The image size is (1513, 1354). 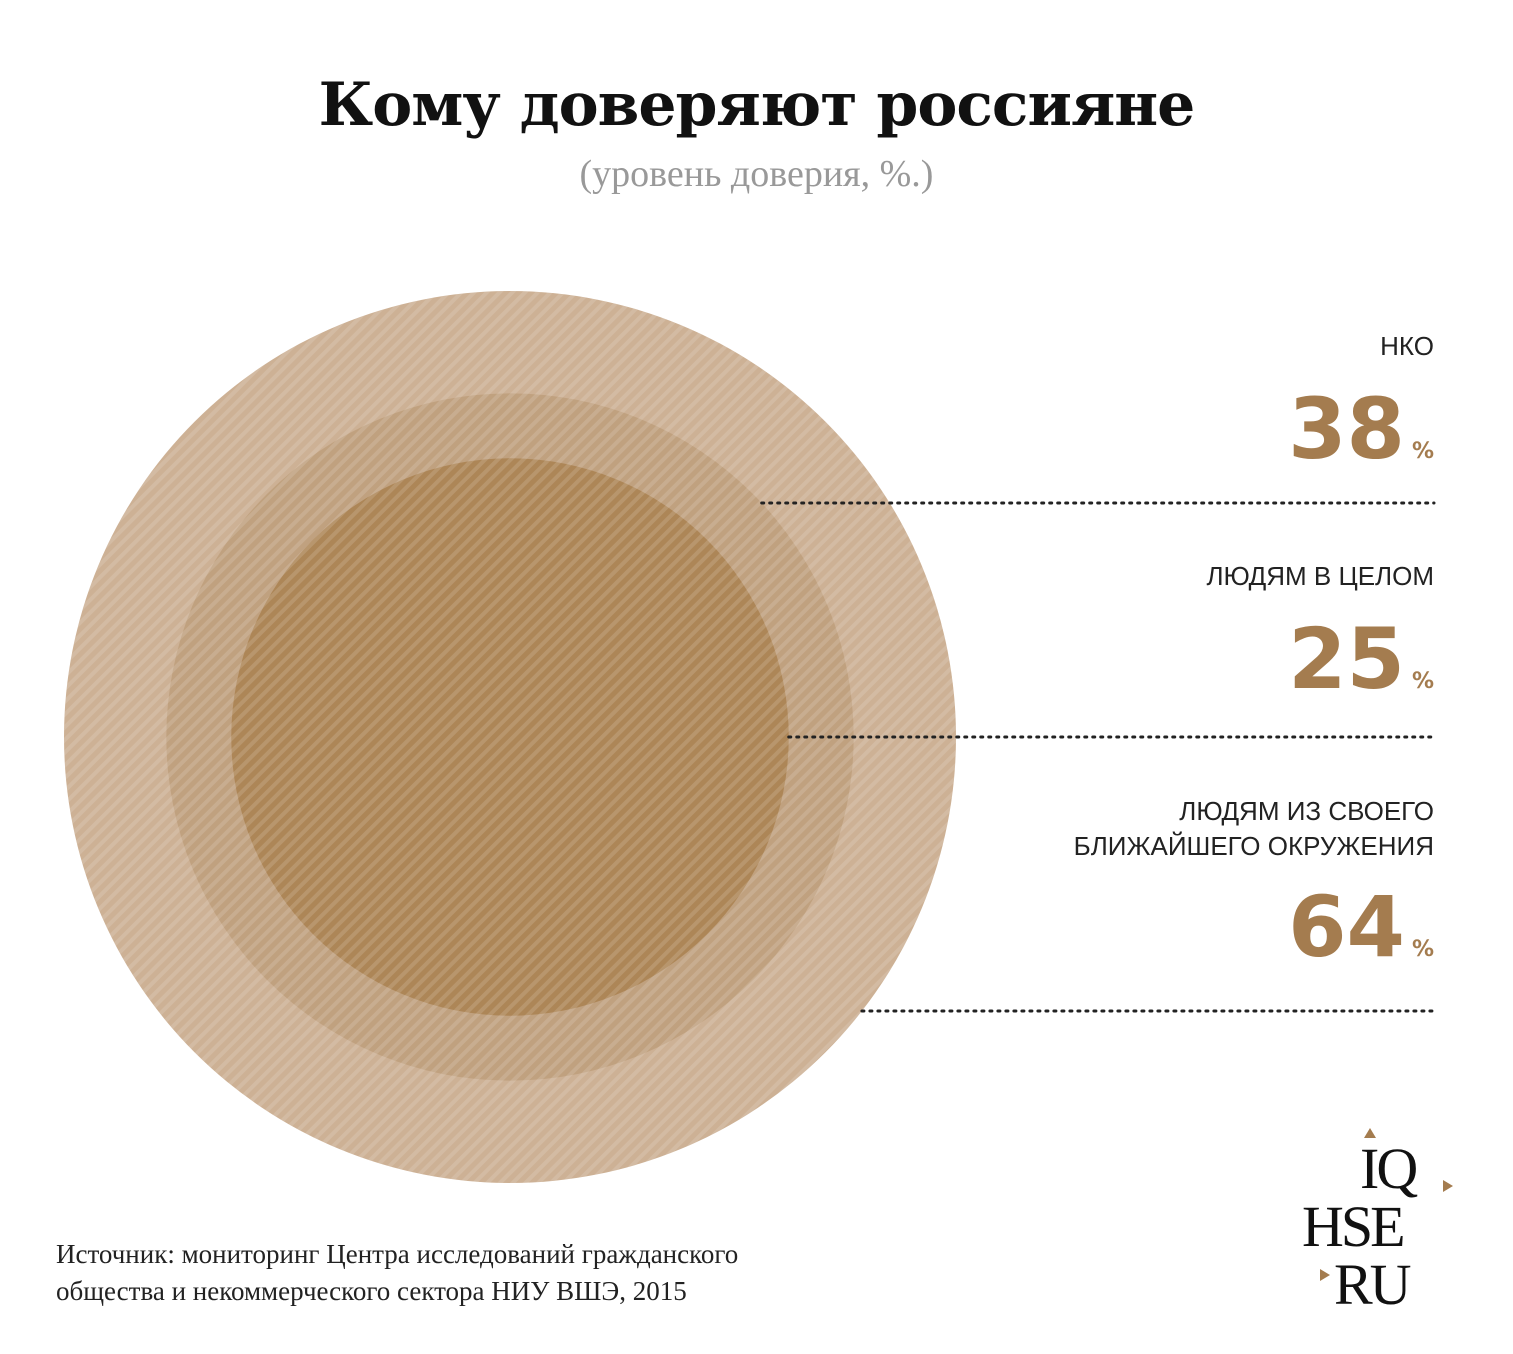 I want to click on label-people-general: ЛЮДЯМ В ЦЕЛОМ, so click(x=1320, y=576).